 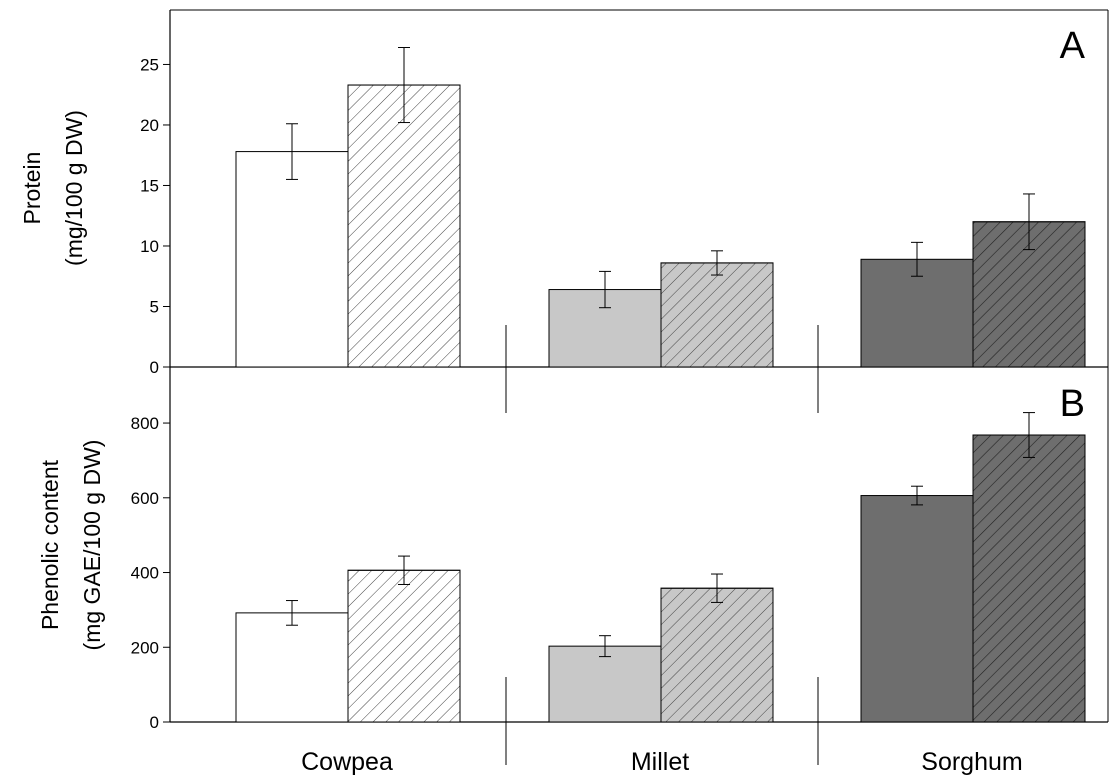 What do you see at coordinates (149, 125) in the screenshot?
I see `y-tick-label-a-20: 20` at bounding box center [149, 125].